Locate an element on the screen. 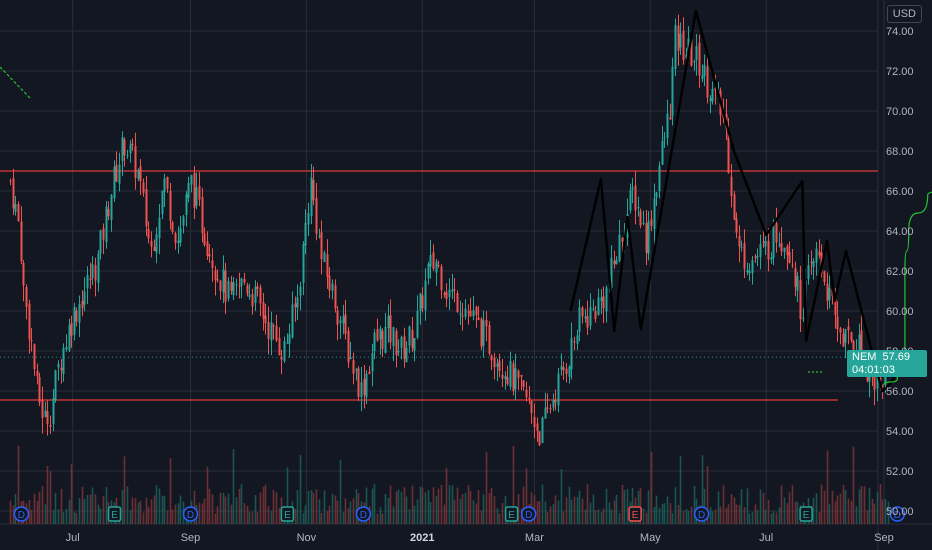 This screenshot has width=932, height=550. price-tick-label: 52.00 is located at coordinates (900, 472).